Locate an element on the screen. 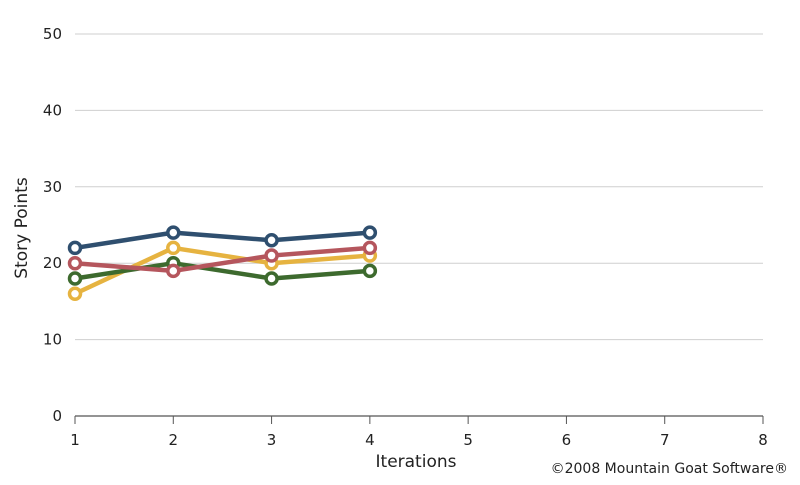 The width and height of the screenshot is (800, 485). y-axis-ticks: 0 10 20 30 40 50 is located at coordinates (52, 225).